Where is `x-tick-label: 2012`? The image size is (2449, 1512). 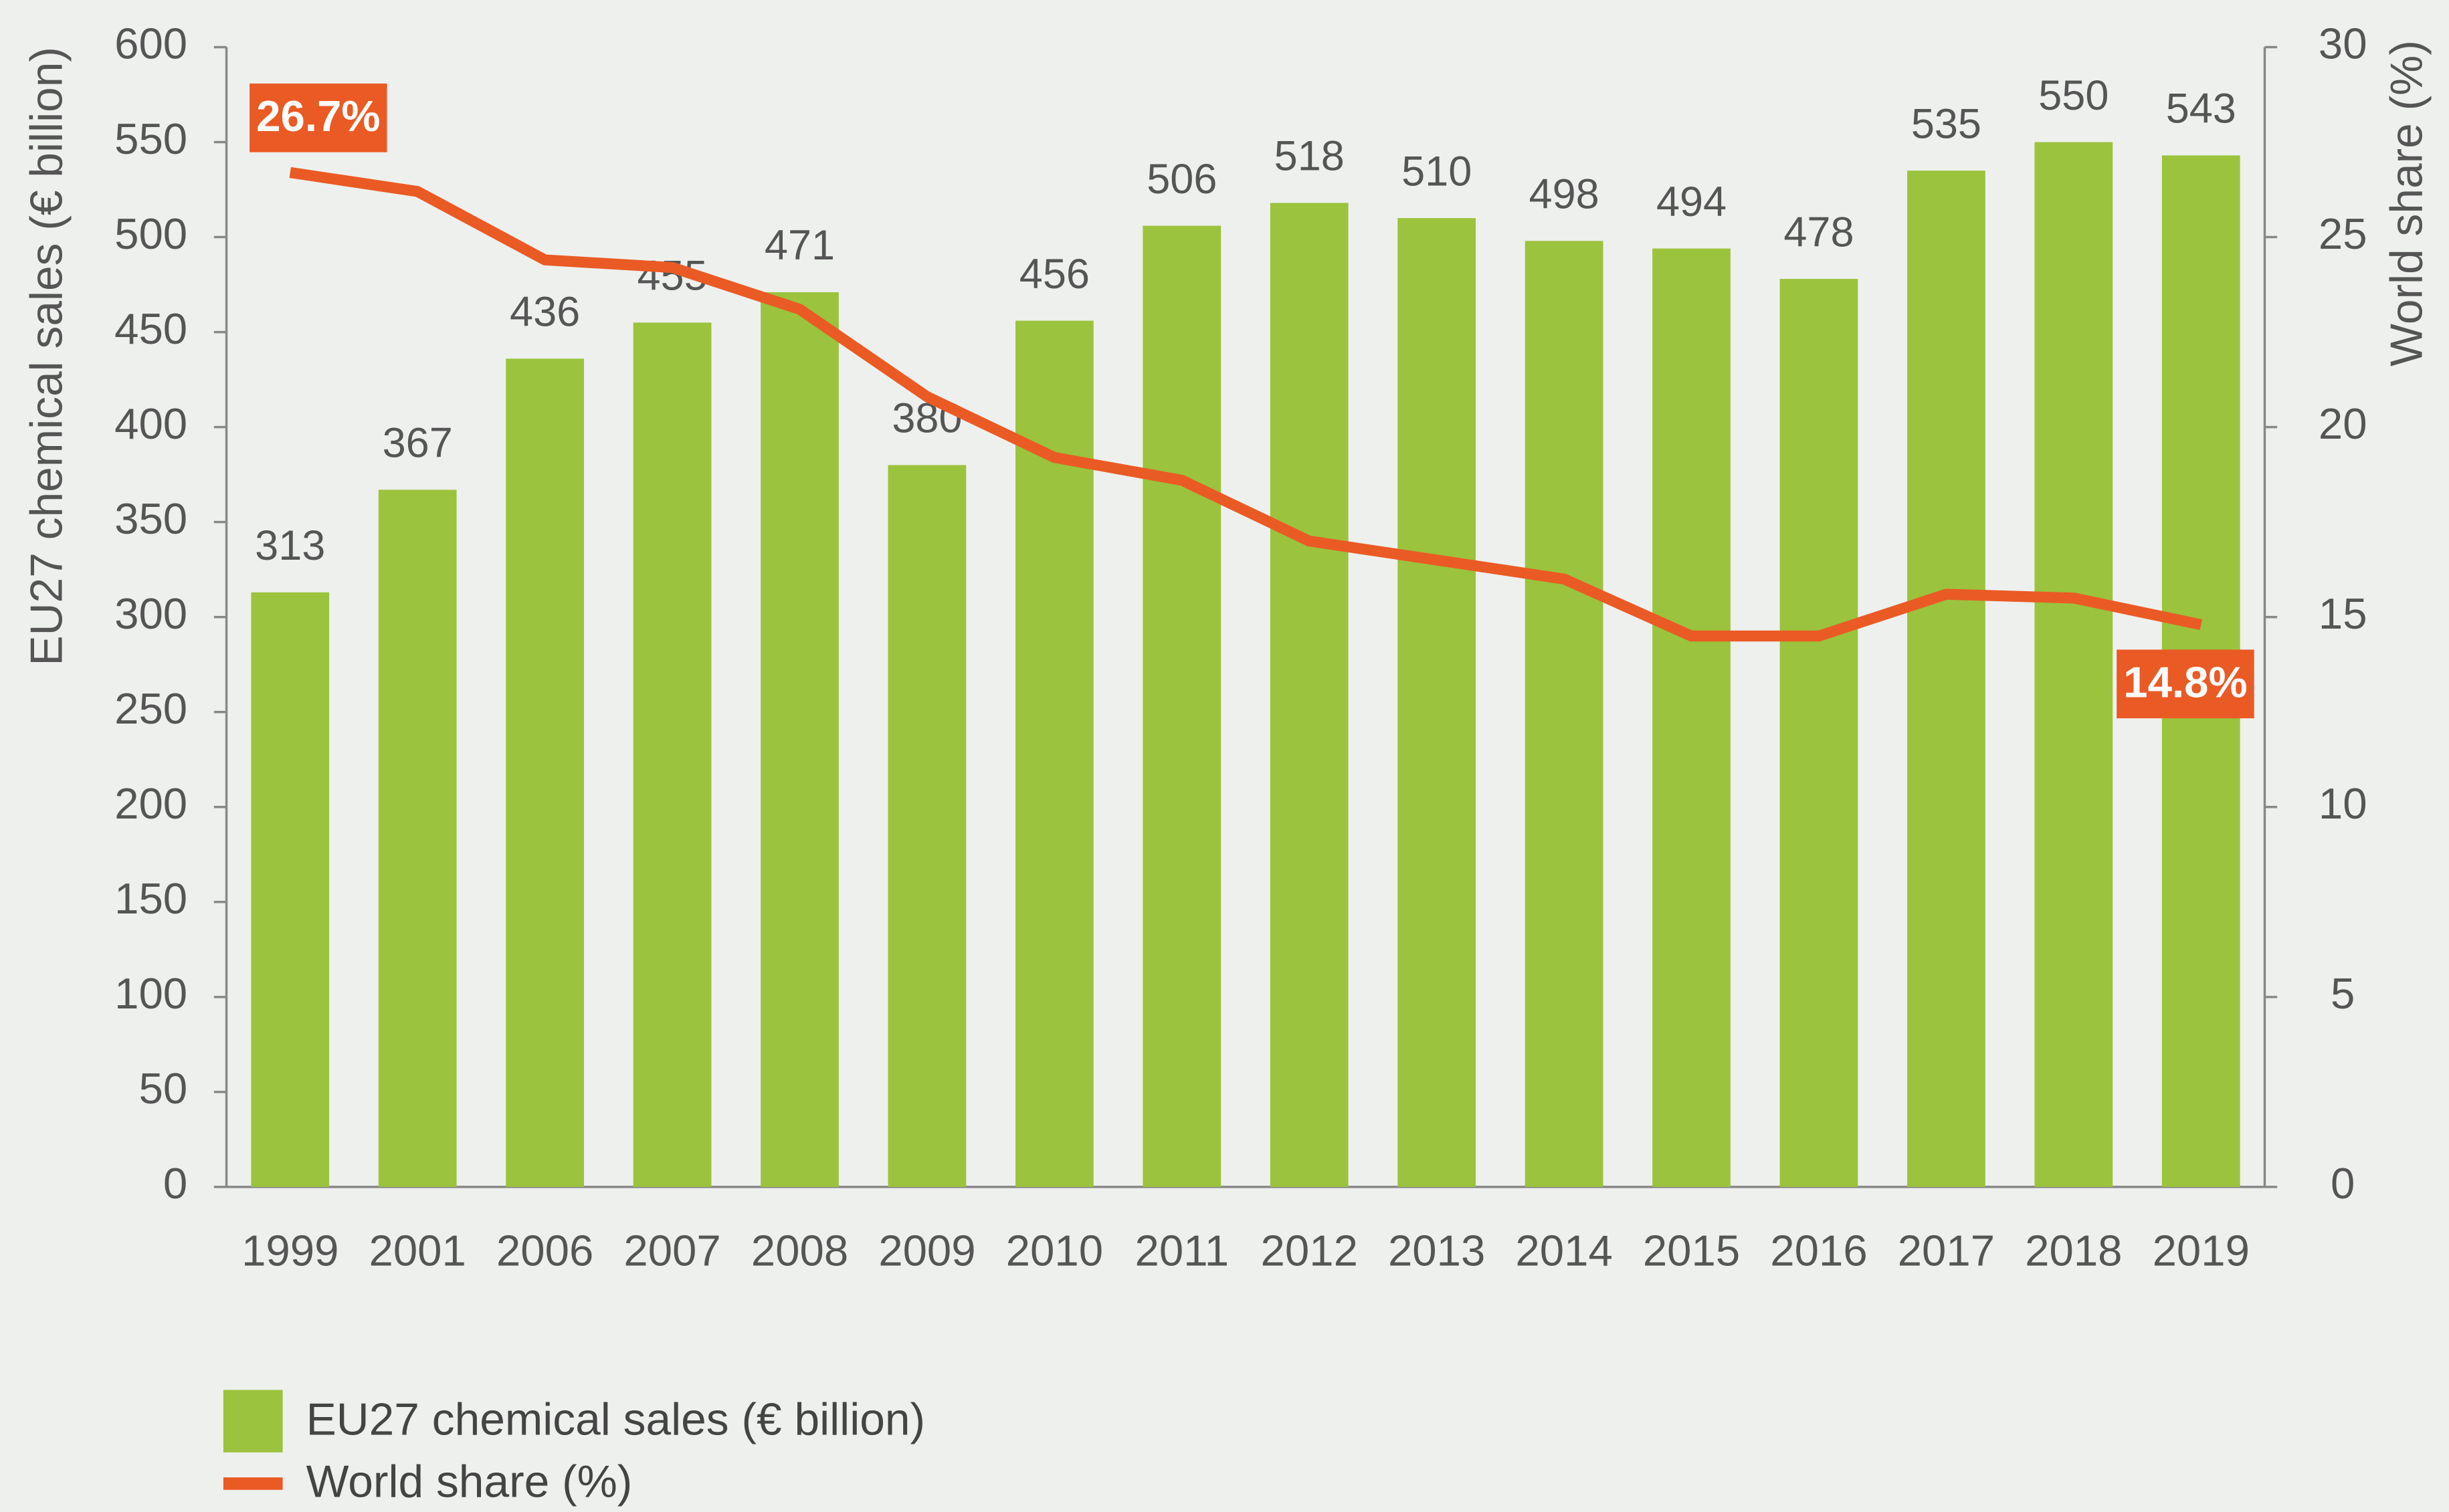 x-tick-label: 2012 is located at coordinates (1309, 1250).